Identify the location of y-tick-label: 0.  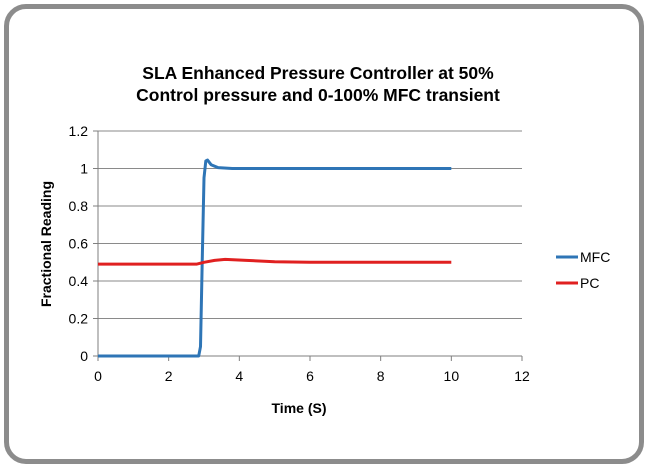
(84, 356).